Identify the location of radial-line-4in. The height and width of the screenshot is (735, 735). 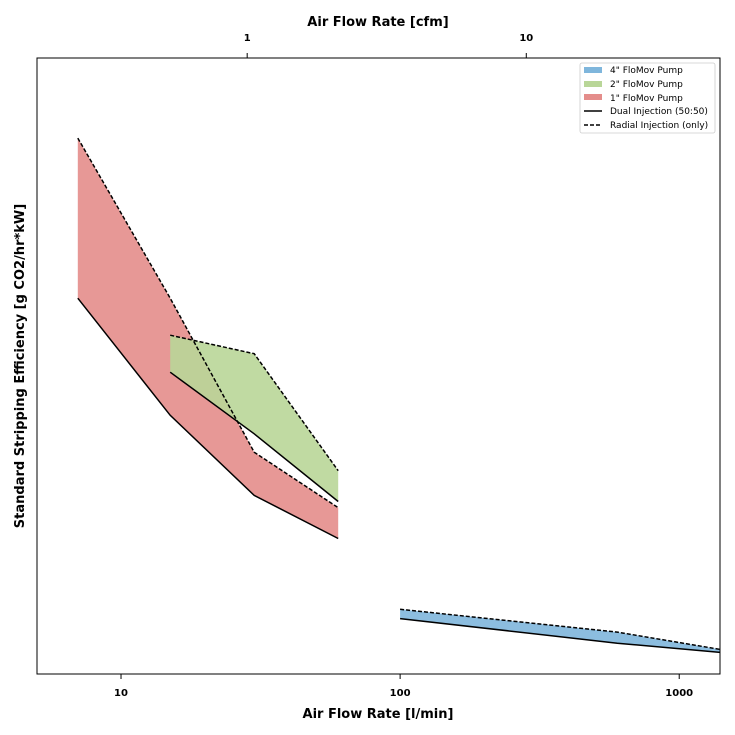
(560, 629).